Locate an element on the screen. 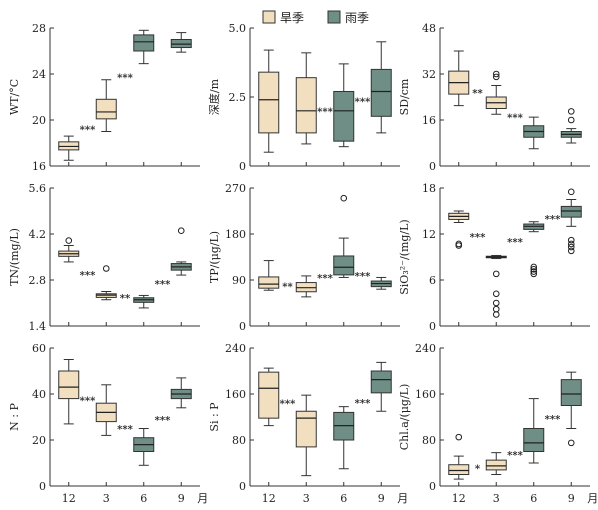 The width and height of the screenshot is (598, 510). panel-3: 1.42.84.25.6TN/(mg/L) ******** is located at coordinates (104, 257).